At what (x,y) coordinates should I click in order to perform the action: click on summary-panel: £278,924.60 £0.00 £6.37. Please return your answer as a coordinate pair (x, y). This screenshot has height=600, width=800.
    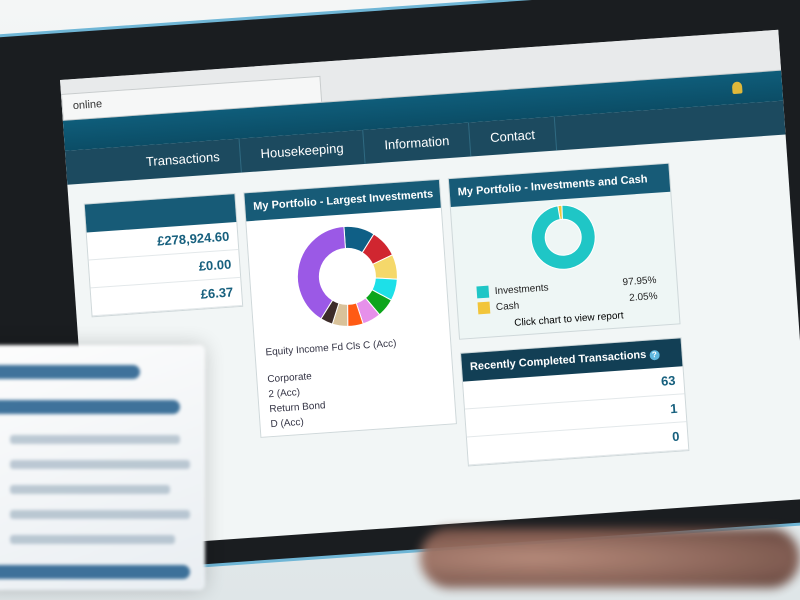
    Looking at the image, I should click on (163, 255).